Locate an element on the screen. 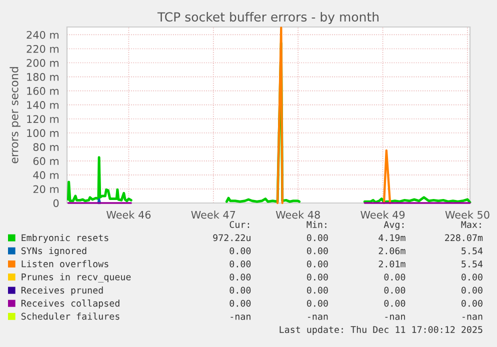 Image resolution: width=497 pixels, height=347 pixels. y-tick-label: 200 m is located at coordinates (42, 62).